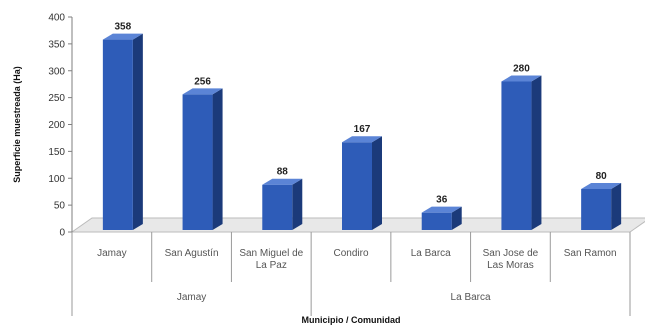  What do you see at coordinates (431, 253) in the screenshot?
I see `category-label: La Barca` at bounding box center [431, 253].